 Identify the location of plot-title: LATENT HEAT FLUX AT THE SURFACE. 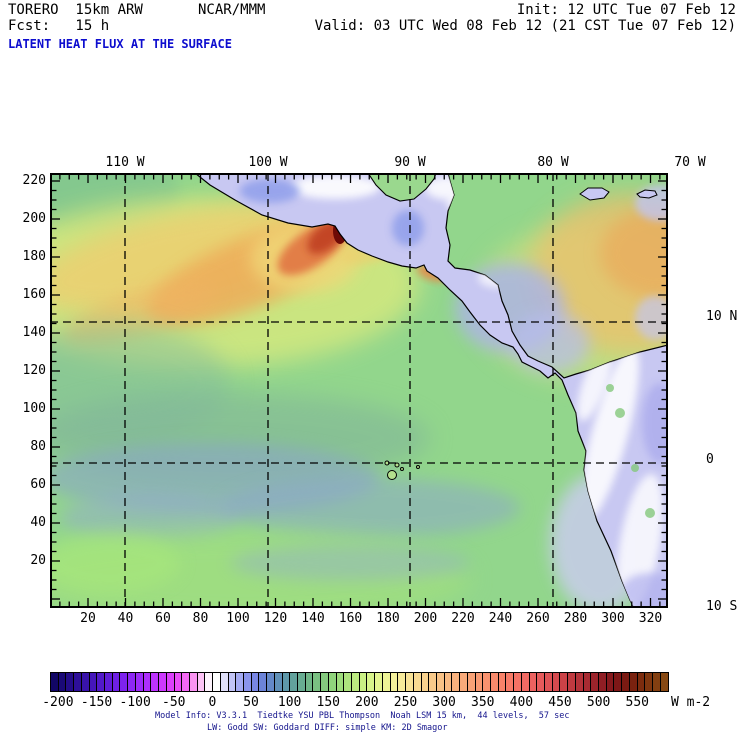
(120, 44).